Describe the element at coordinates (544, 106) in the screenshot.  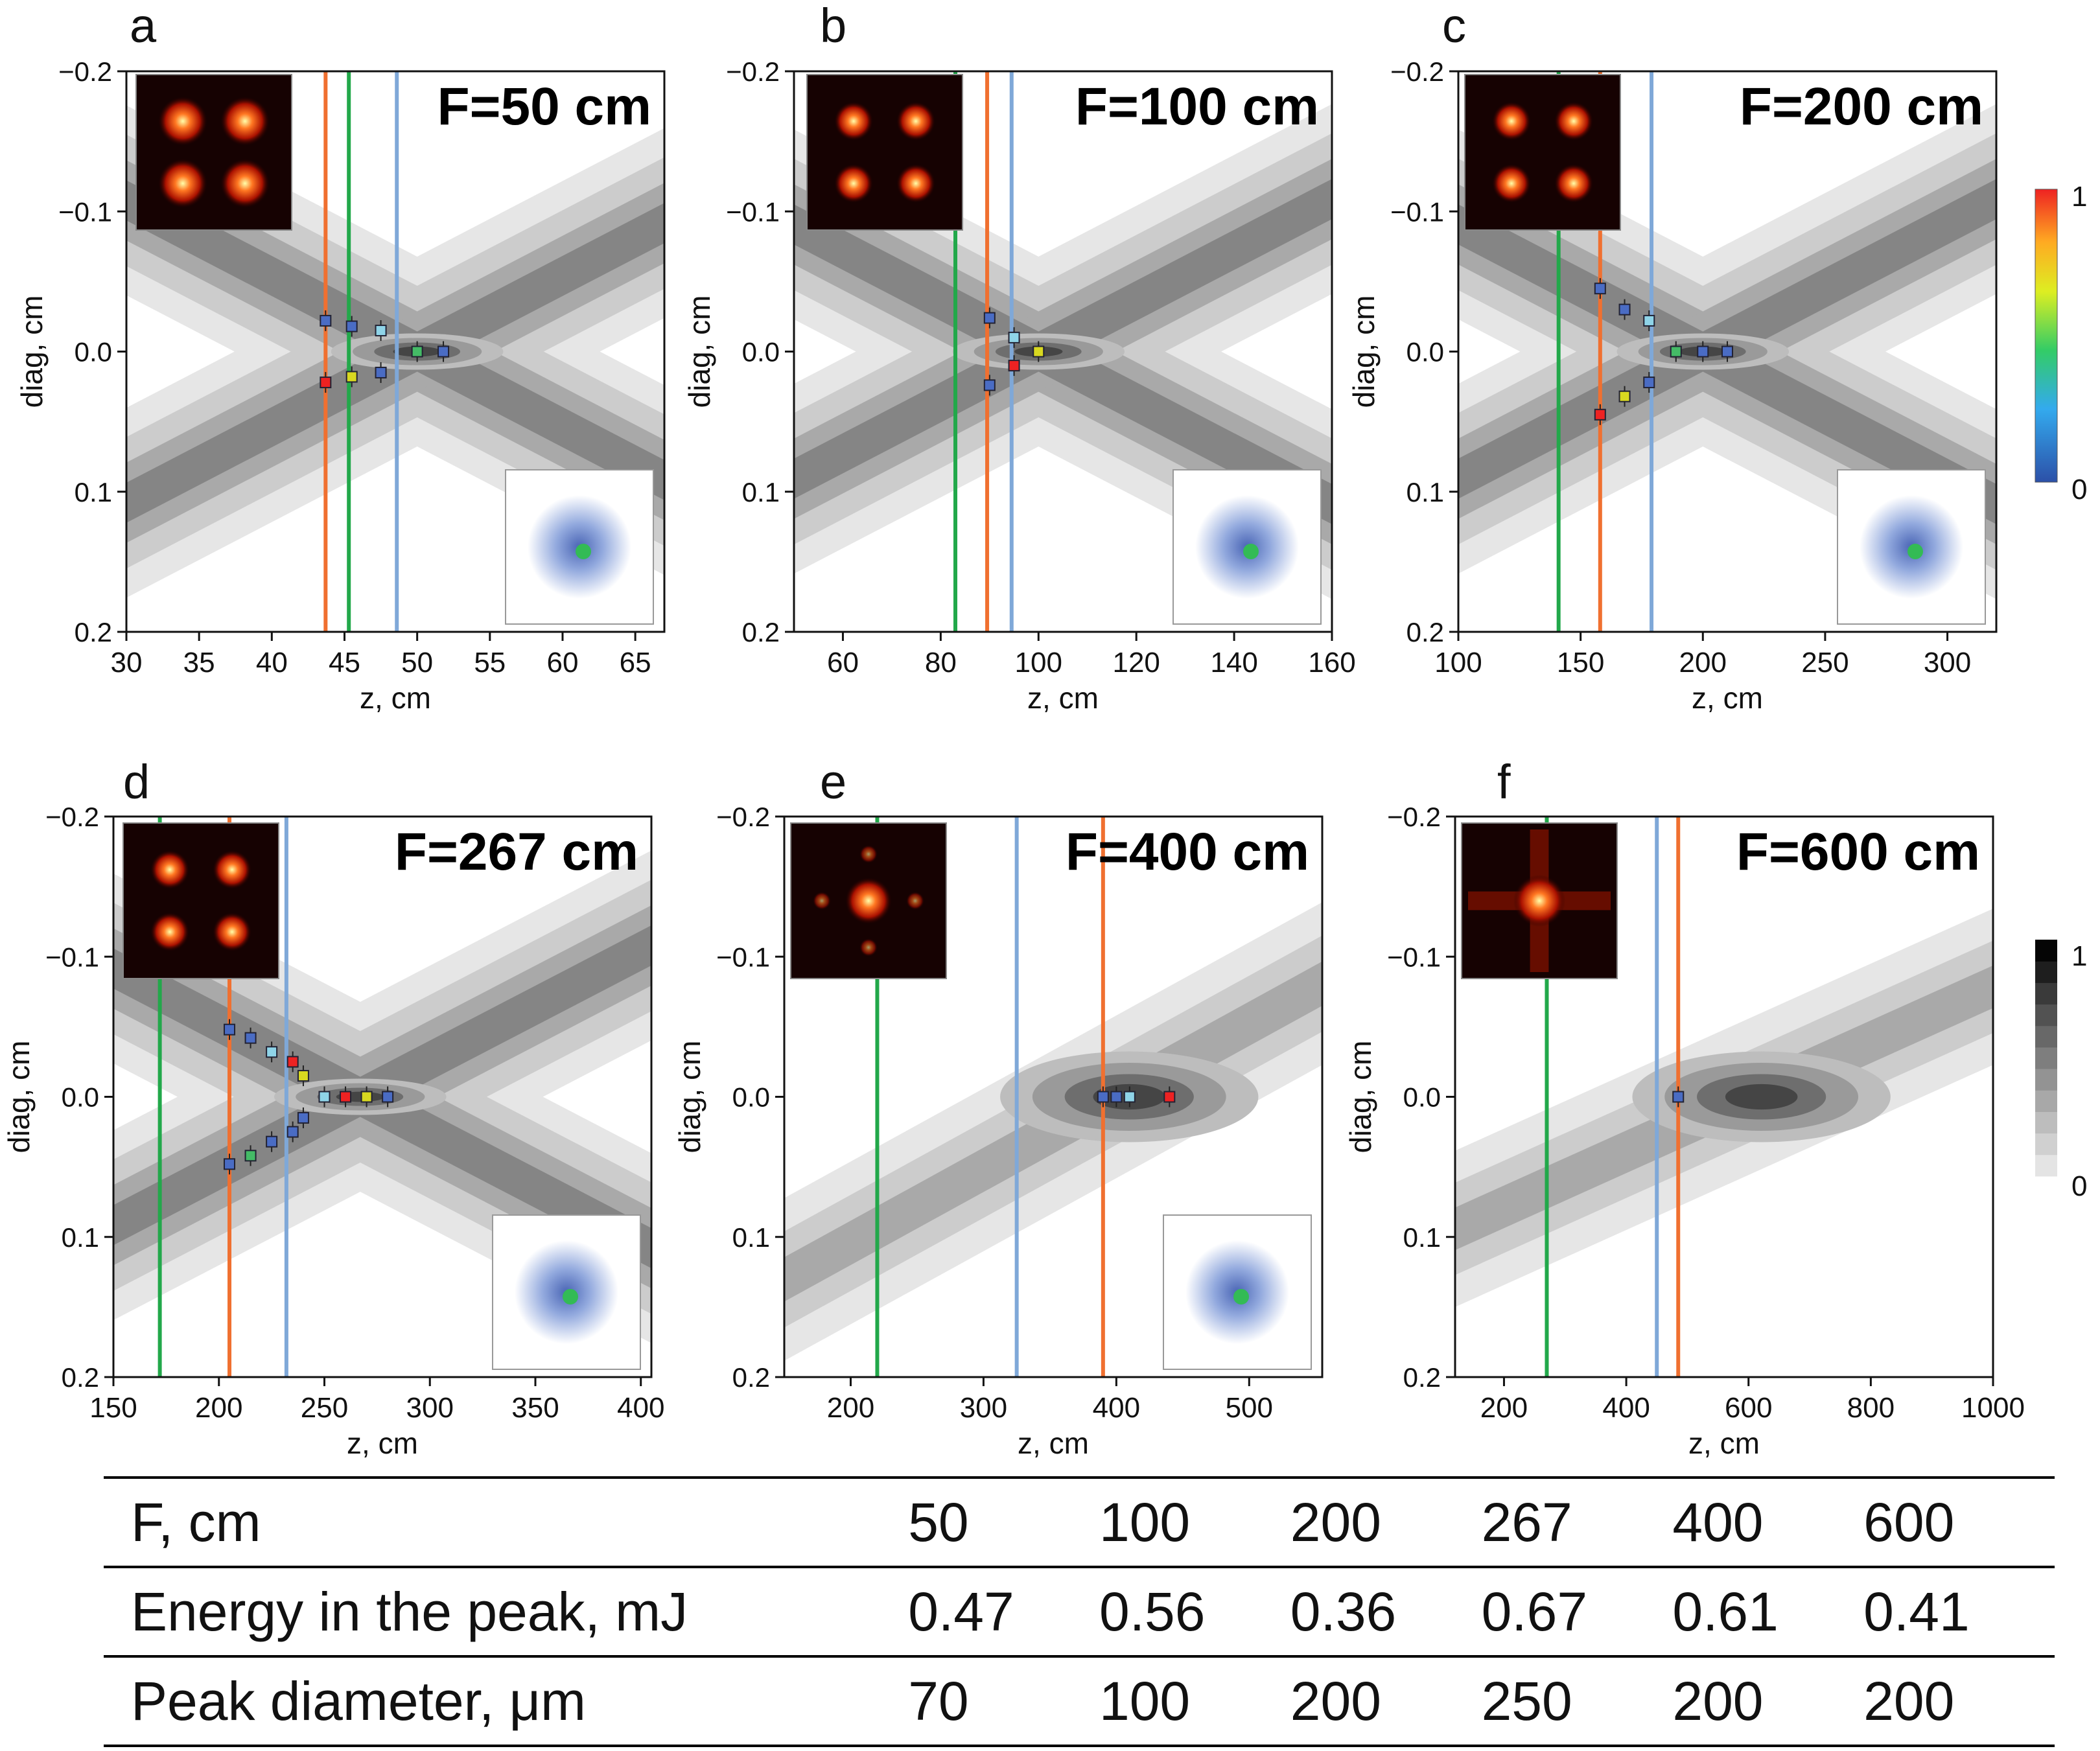
I see `panel-title: F=50 cm` at that location.